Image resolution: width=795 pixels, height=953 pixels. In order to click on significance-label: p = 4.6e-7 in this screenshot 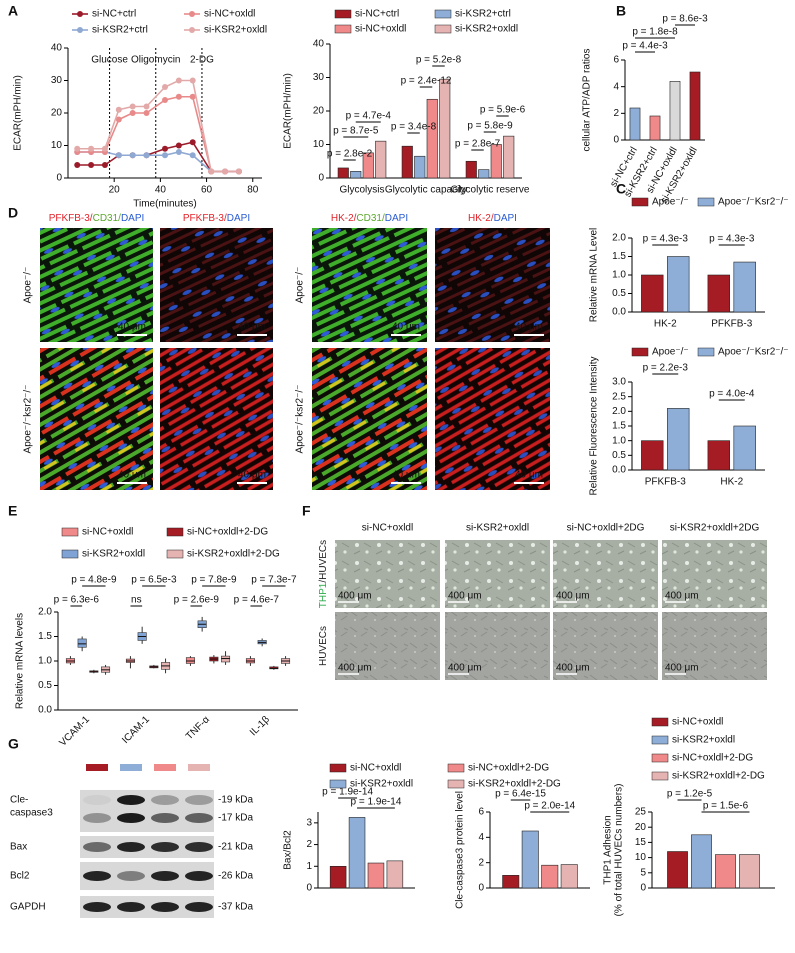, I will do `click(257, 600)`.